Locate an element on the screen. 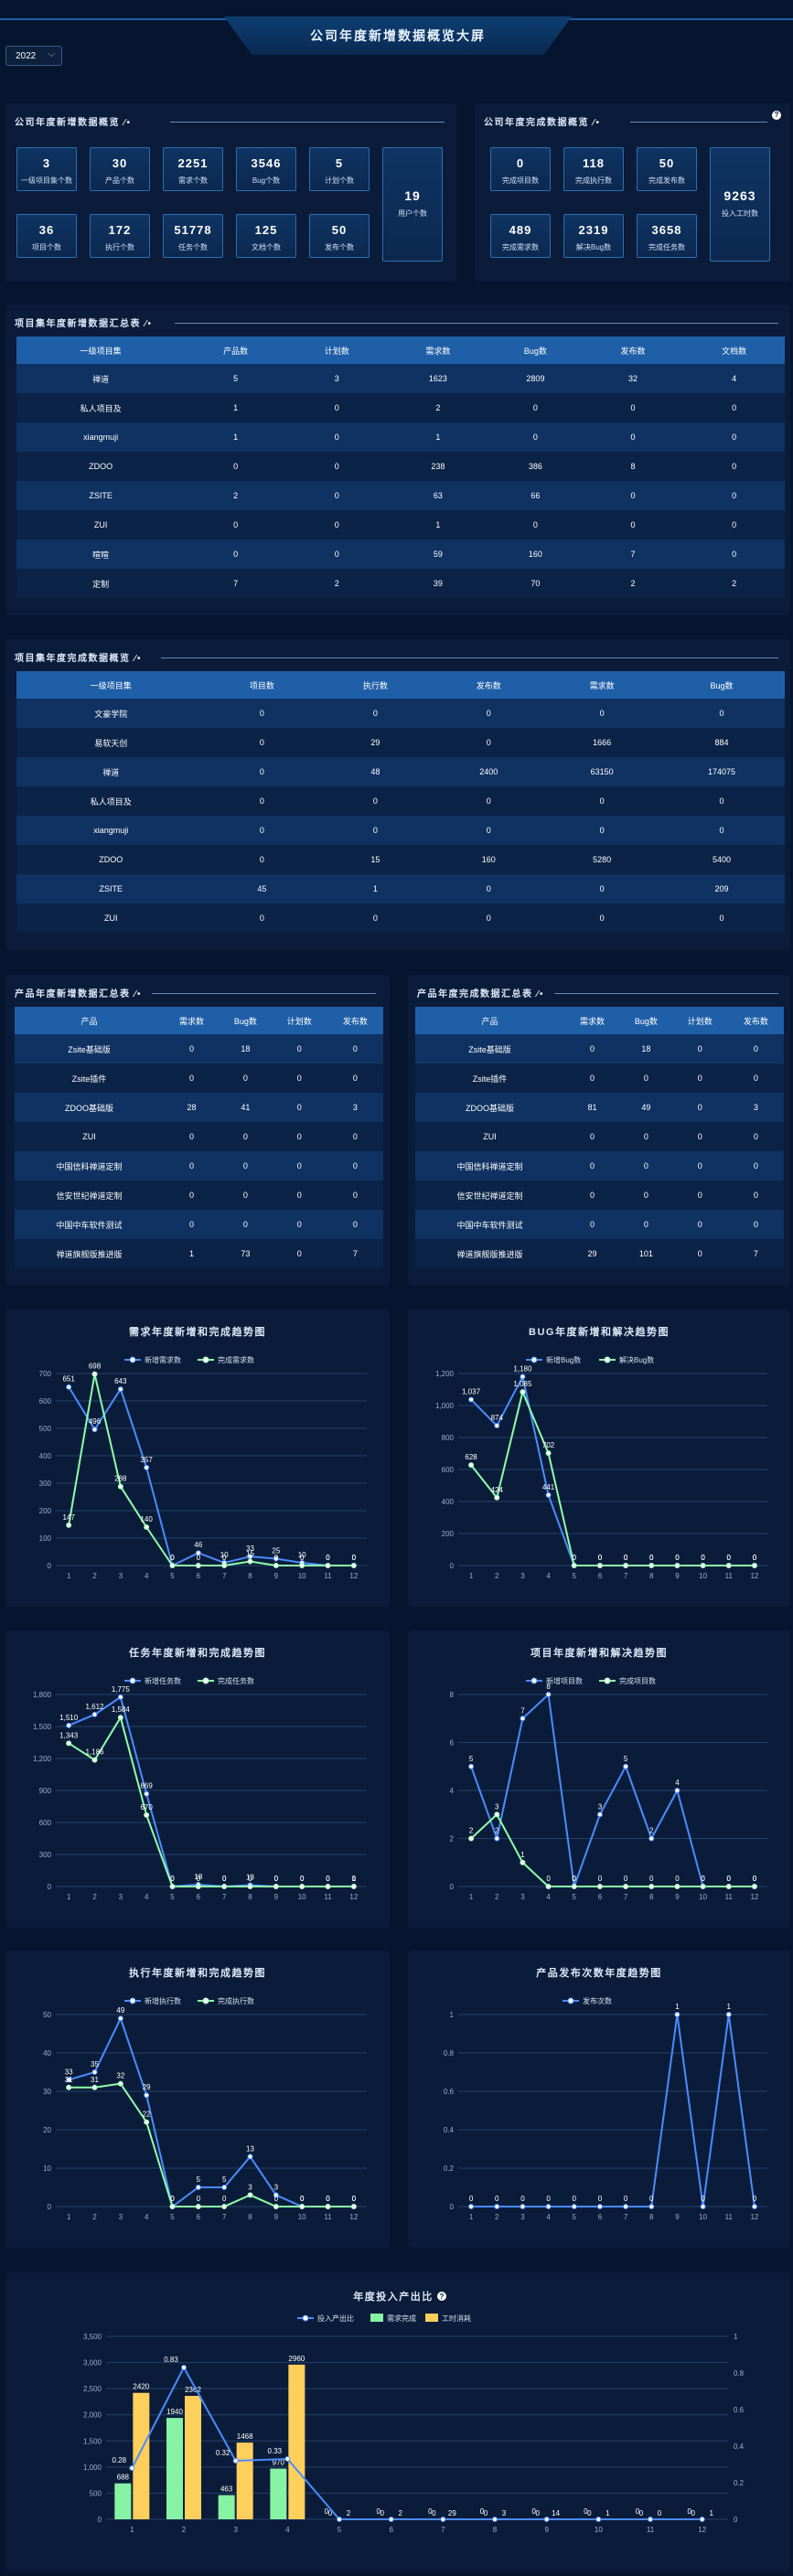 This screenshot has width=793, height=2576. help-icon: ? is located at coordinates (776, 115).